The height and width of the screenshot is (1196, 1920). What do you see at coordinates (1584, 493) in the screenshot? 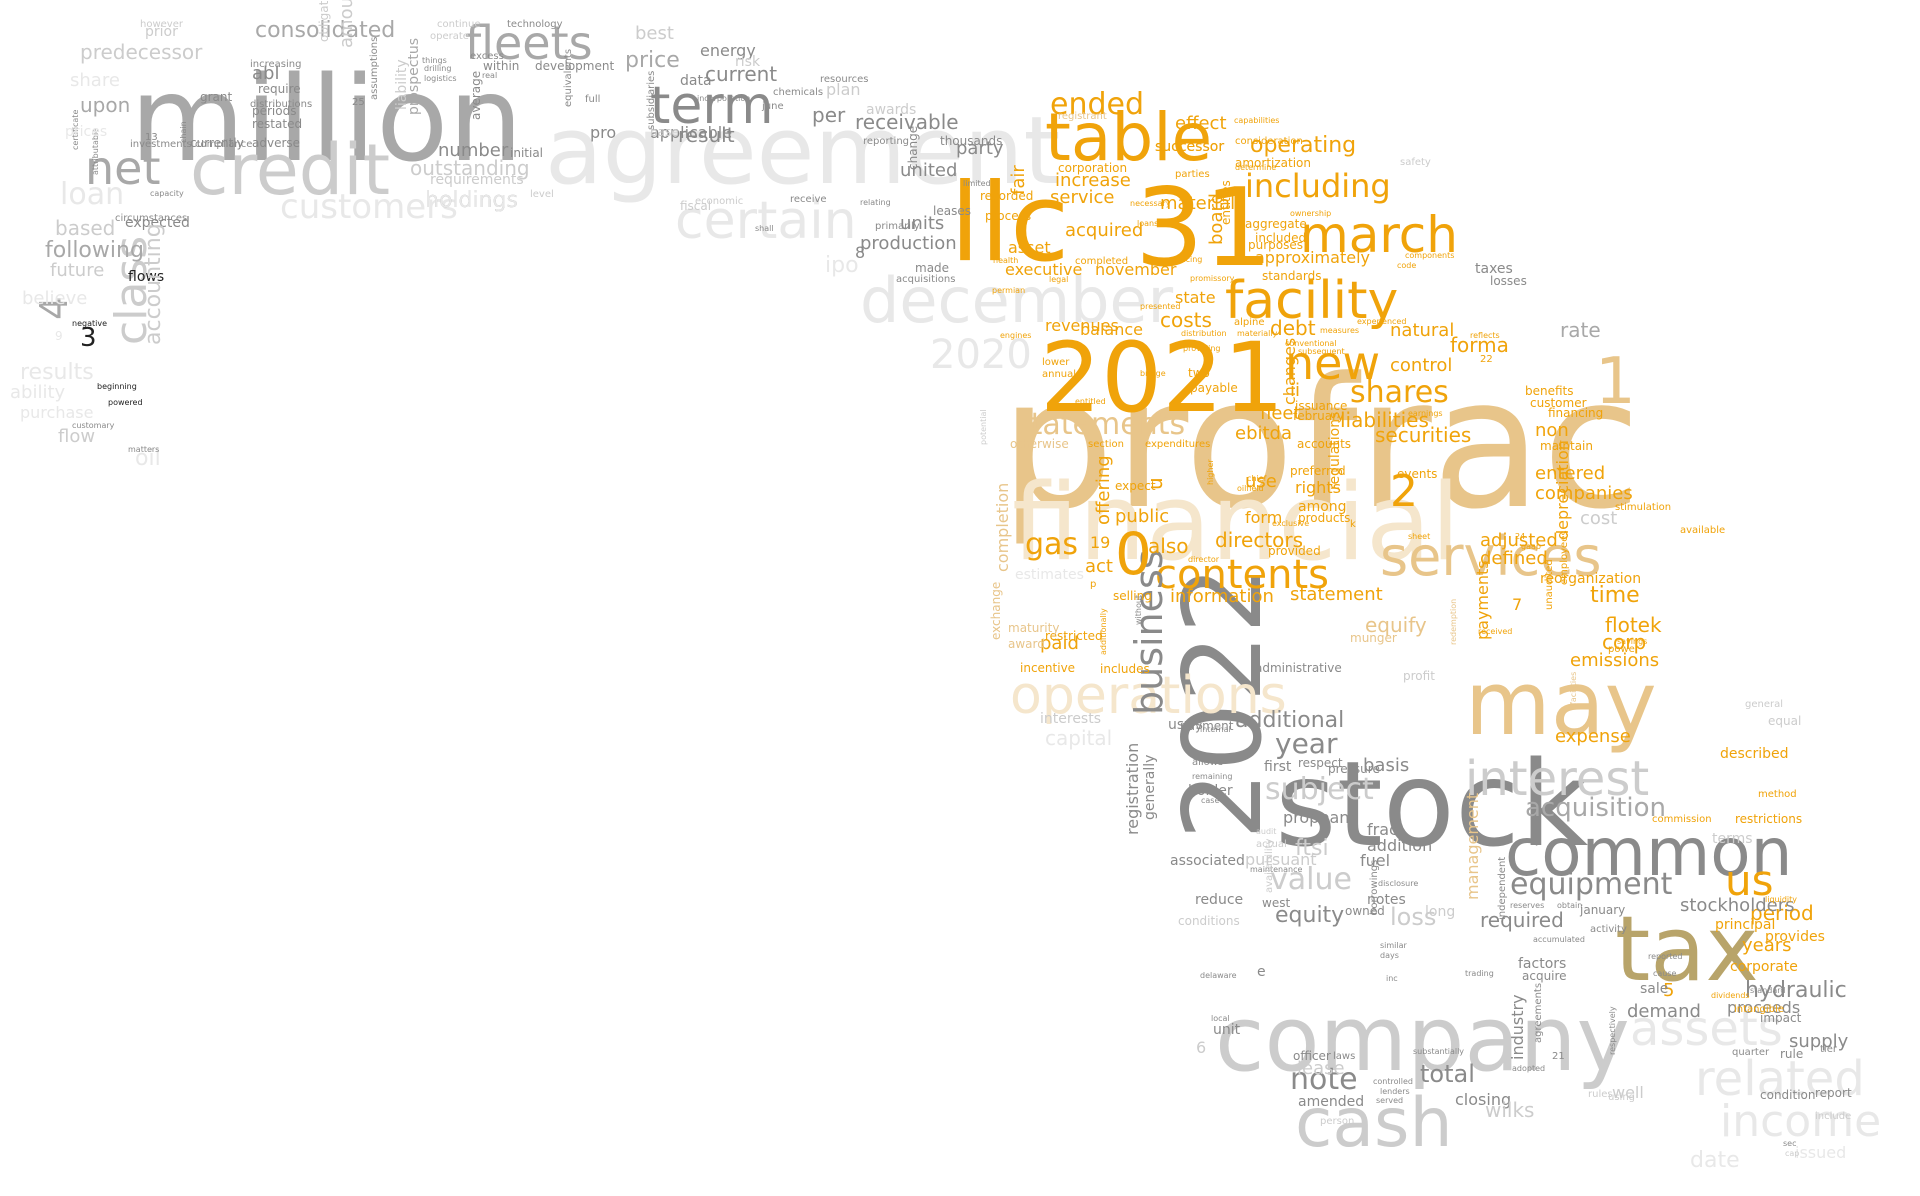
I see `word-companies: companies` at bounding box center [1584, 493].